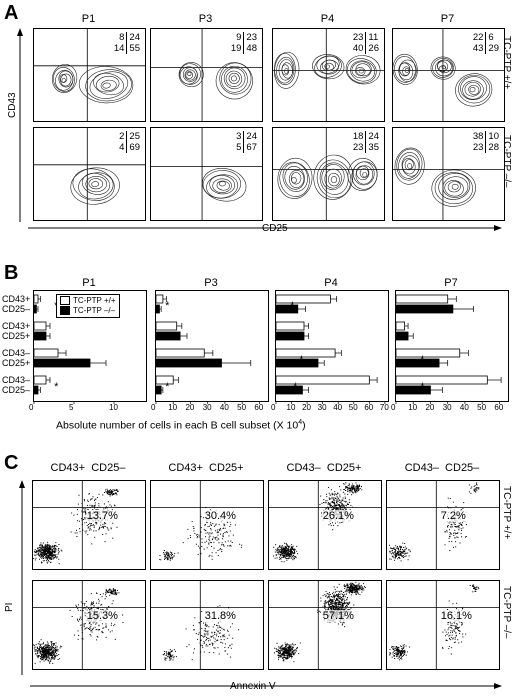  What do you see at coordinates (220, 515) in the screenshot?
I see `apoptosis-percentage: 30.4%` at bounding box center [220, 515].